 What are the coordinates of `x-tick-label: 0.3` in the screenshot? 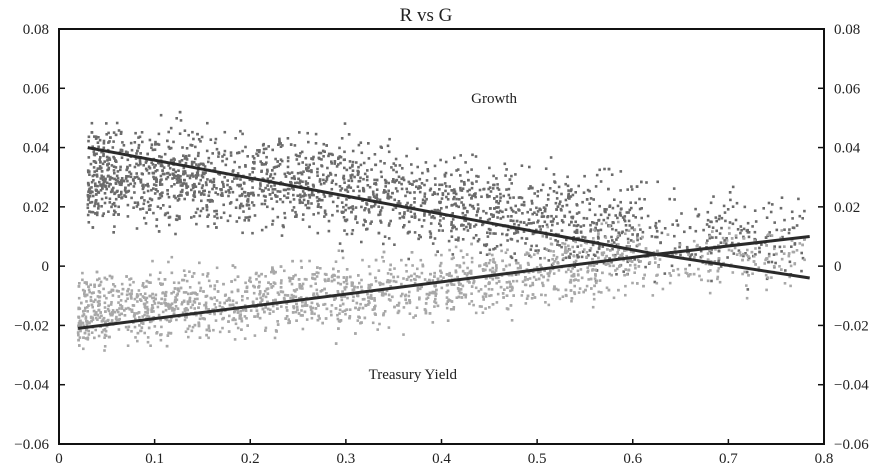 It's located at (346, 459).